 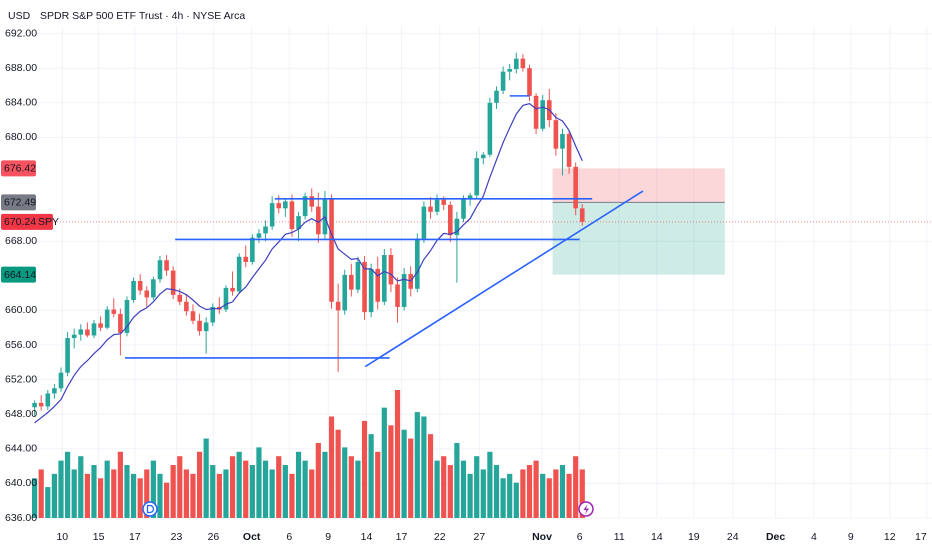 I want to click on x-tick-label: 4, so click(x=814, y=537).